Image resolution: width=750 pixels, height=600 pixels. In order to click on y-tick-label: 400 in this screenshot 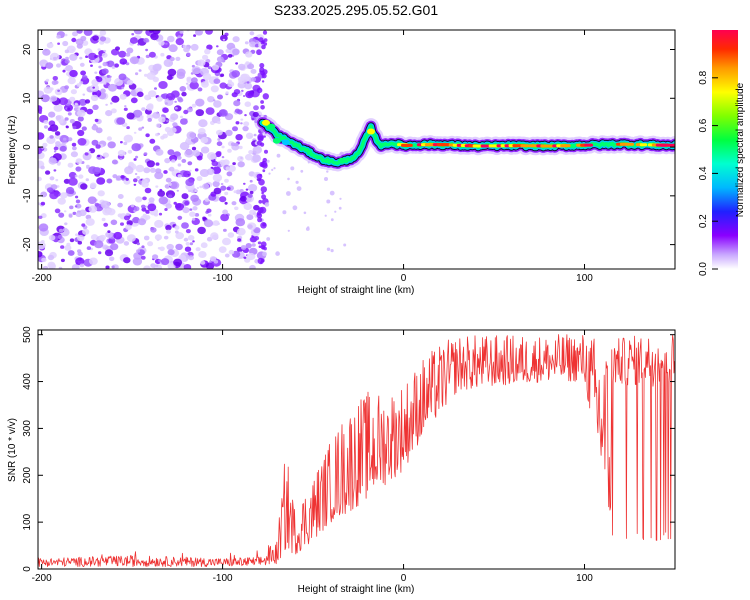, I will do `click(27, 381)`.